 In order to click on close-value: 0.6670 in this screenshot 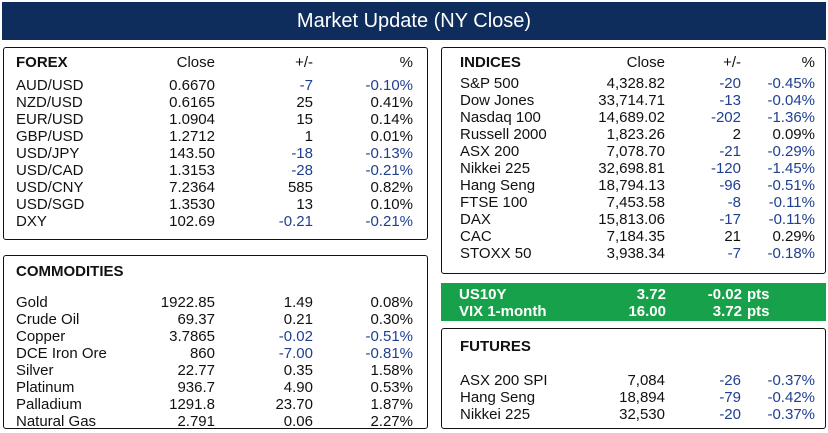, I will do `click(192, 85)`.